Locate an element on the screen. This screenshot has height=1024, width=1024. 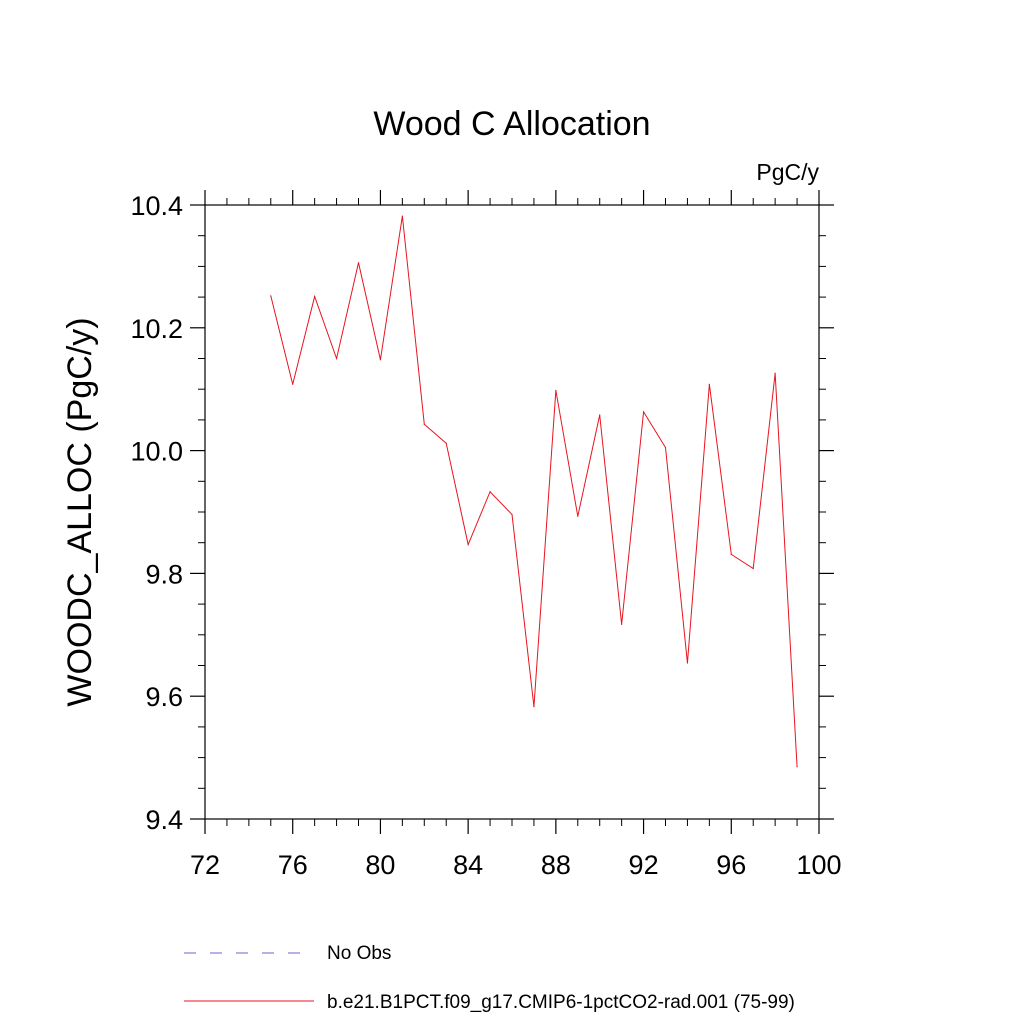
x-tick-label: 100 is located at coordinates (818, 865).